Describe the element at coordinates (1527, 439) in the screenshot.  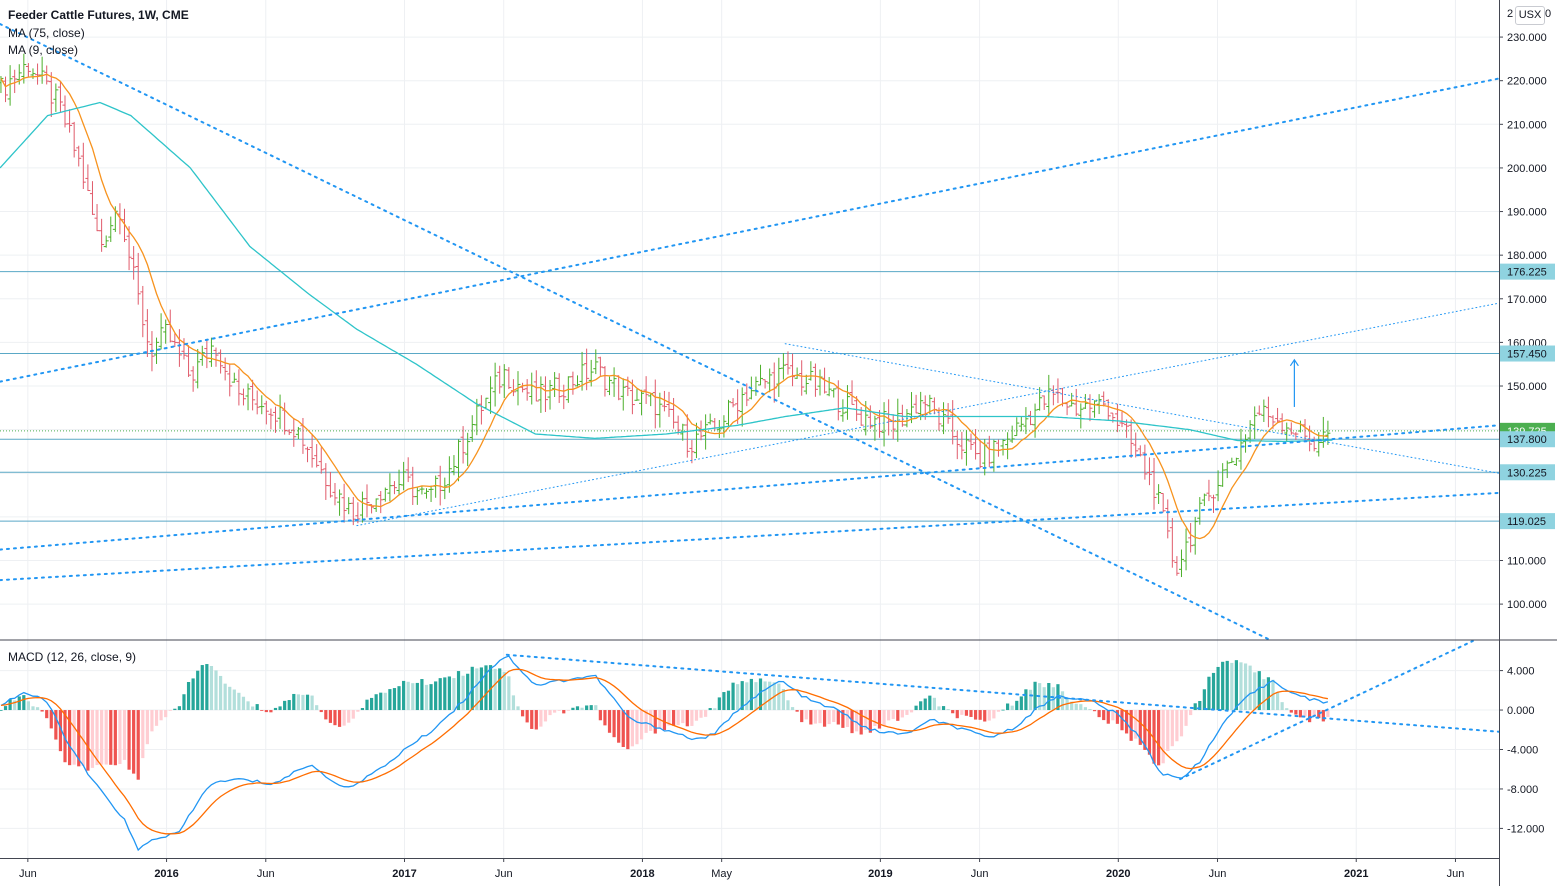
I see `price-tag: 137.800` at that location.